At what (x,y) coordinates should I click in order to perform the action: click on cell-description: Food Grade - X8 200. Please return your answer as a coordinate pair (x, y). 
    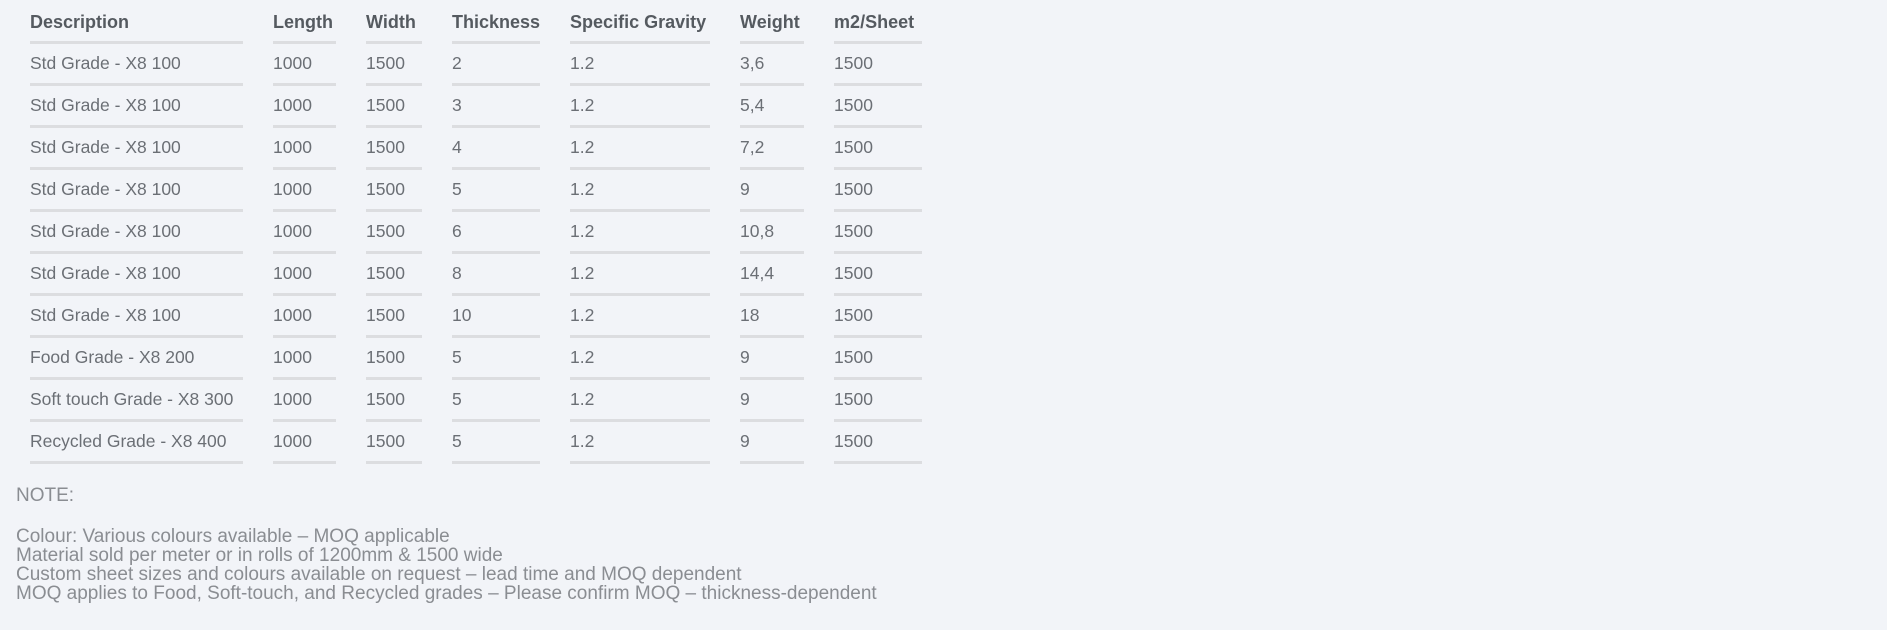
    Looking at the image, I should click on (136, 359).